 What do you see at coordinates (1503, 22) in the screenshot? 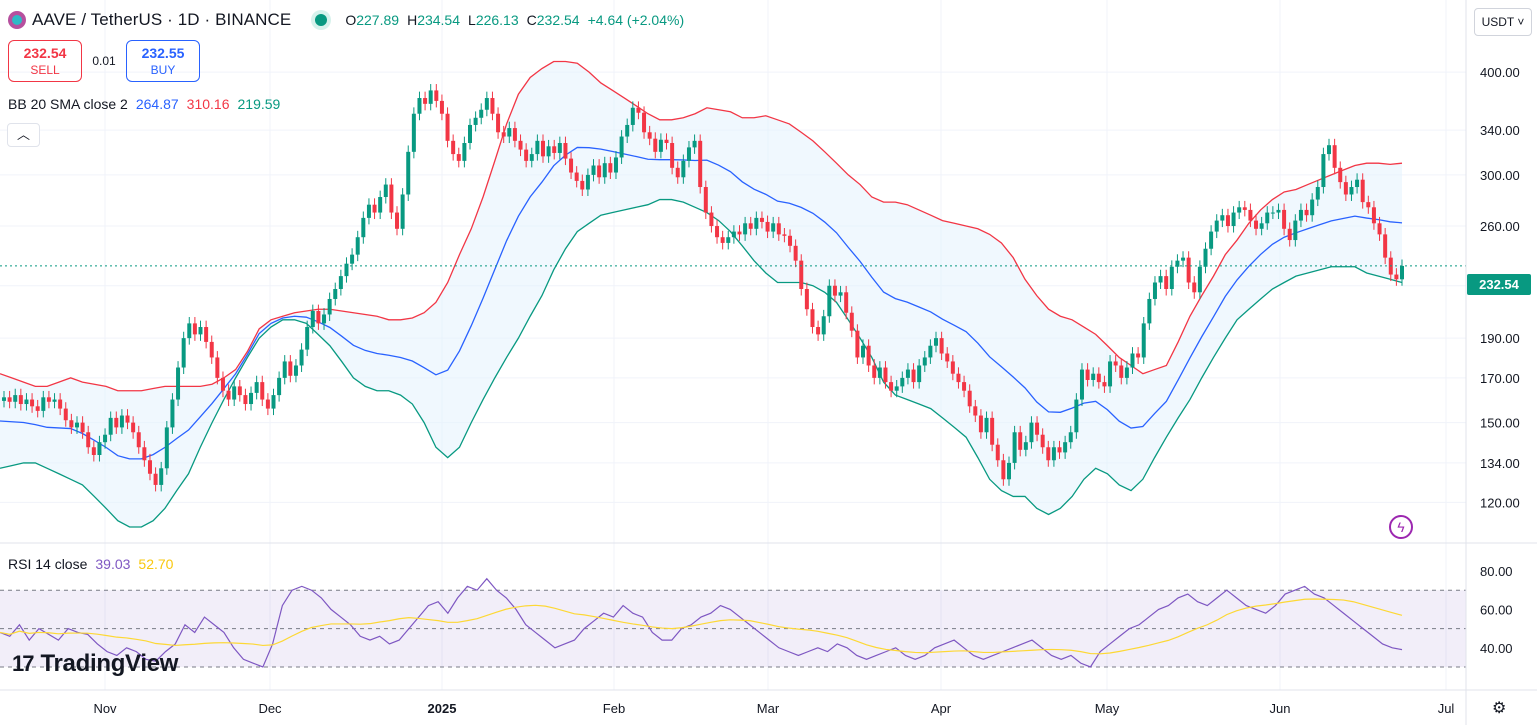
I see `currency-dropdown: USDT ˅` at bounding box center [1503, 22].